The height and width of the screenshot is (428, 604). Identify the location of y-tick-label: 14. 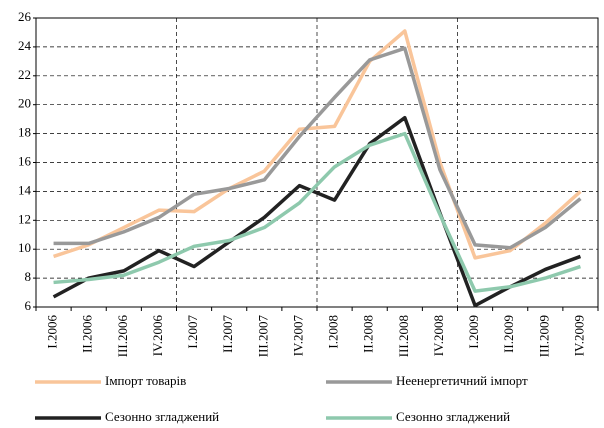
(25, 189).